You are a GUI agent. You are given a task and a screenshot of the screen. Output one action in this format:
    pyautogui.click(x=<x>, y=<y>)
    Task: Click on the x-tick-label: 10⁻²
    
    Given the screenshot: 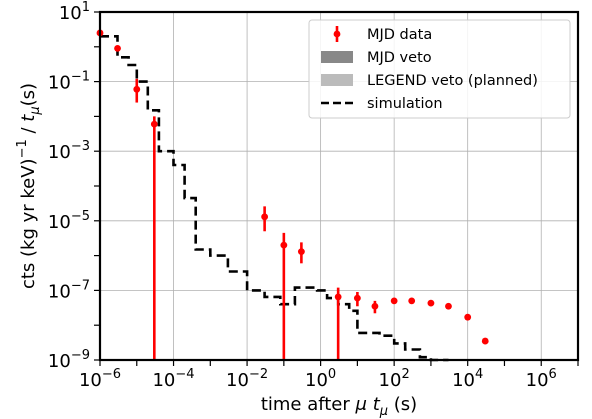 What is the action you would take?
    pyautogui.click(x=247, y=379)
    